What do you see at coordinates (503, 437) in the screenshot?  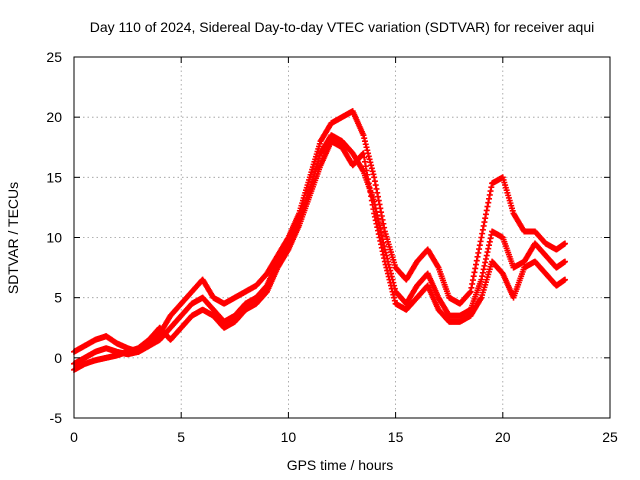 I see `x-tick-label: 20` at bounding box center [503, 437].